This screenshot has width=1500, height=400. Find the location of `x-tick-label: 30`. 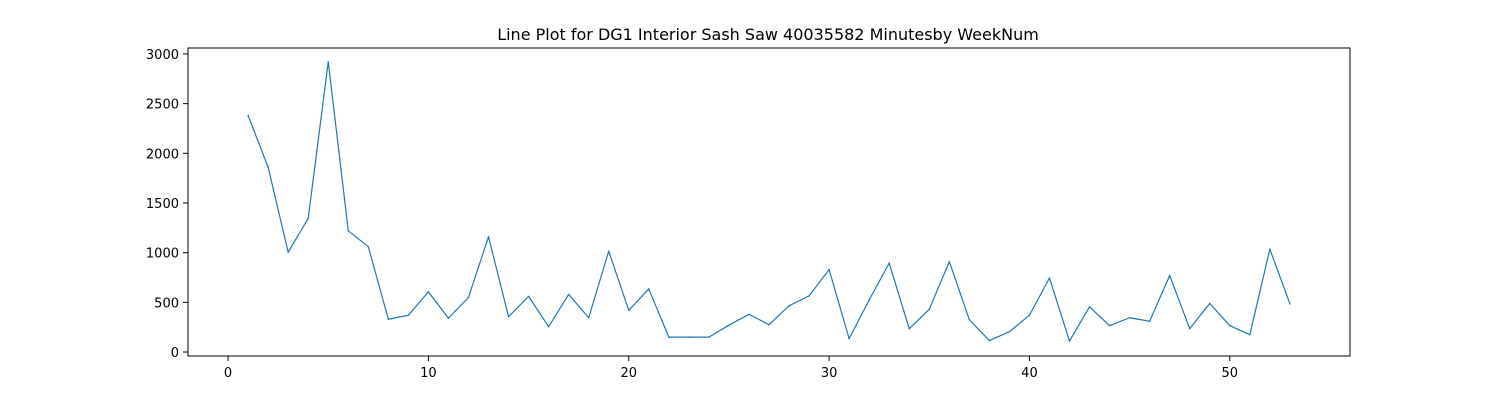

x-tick-label: 30 is located at coordinates (829, 373).